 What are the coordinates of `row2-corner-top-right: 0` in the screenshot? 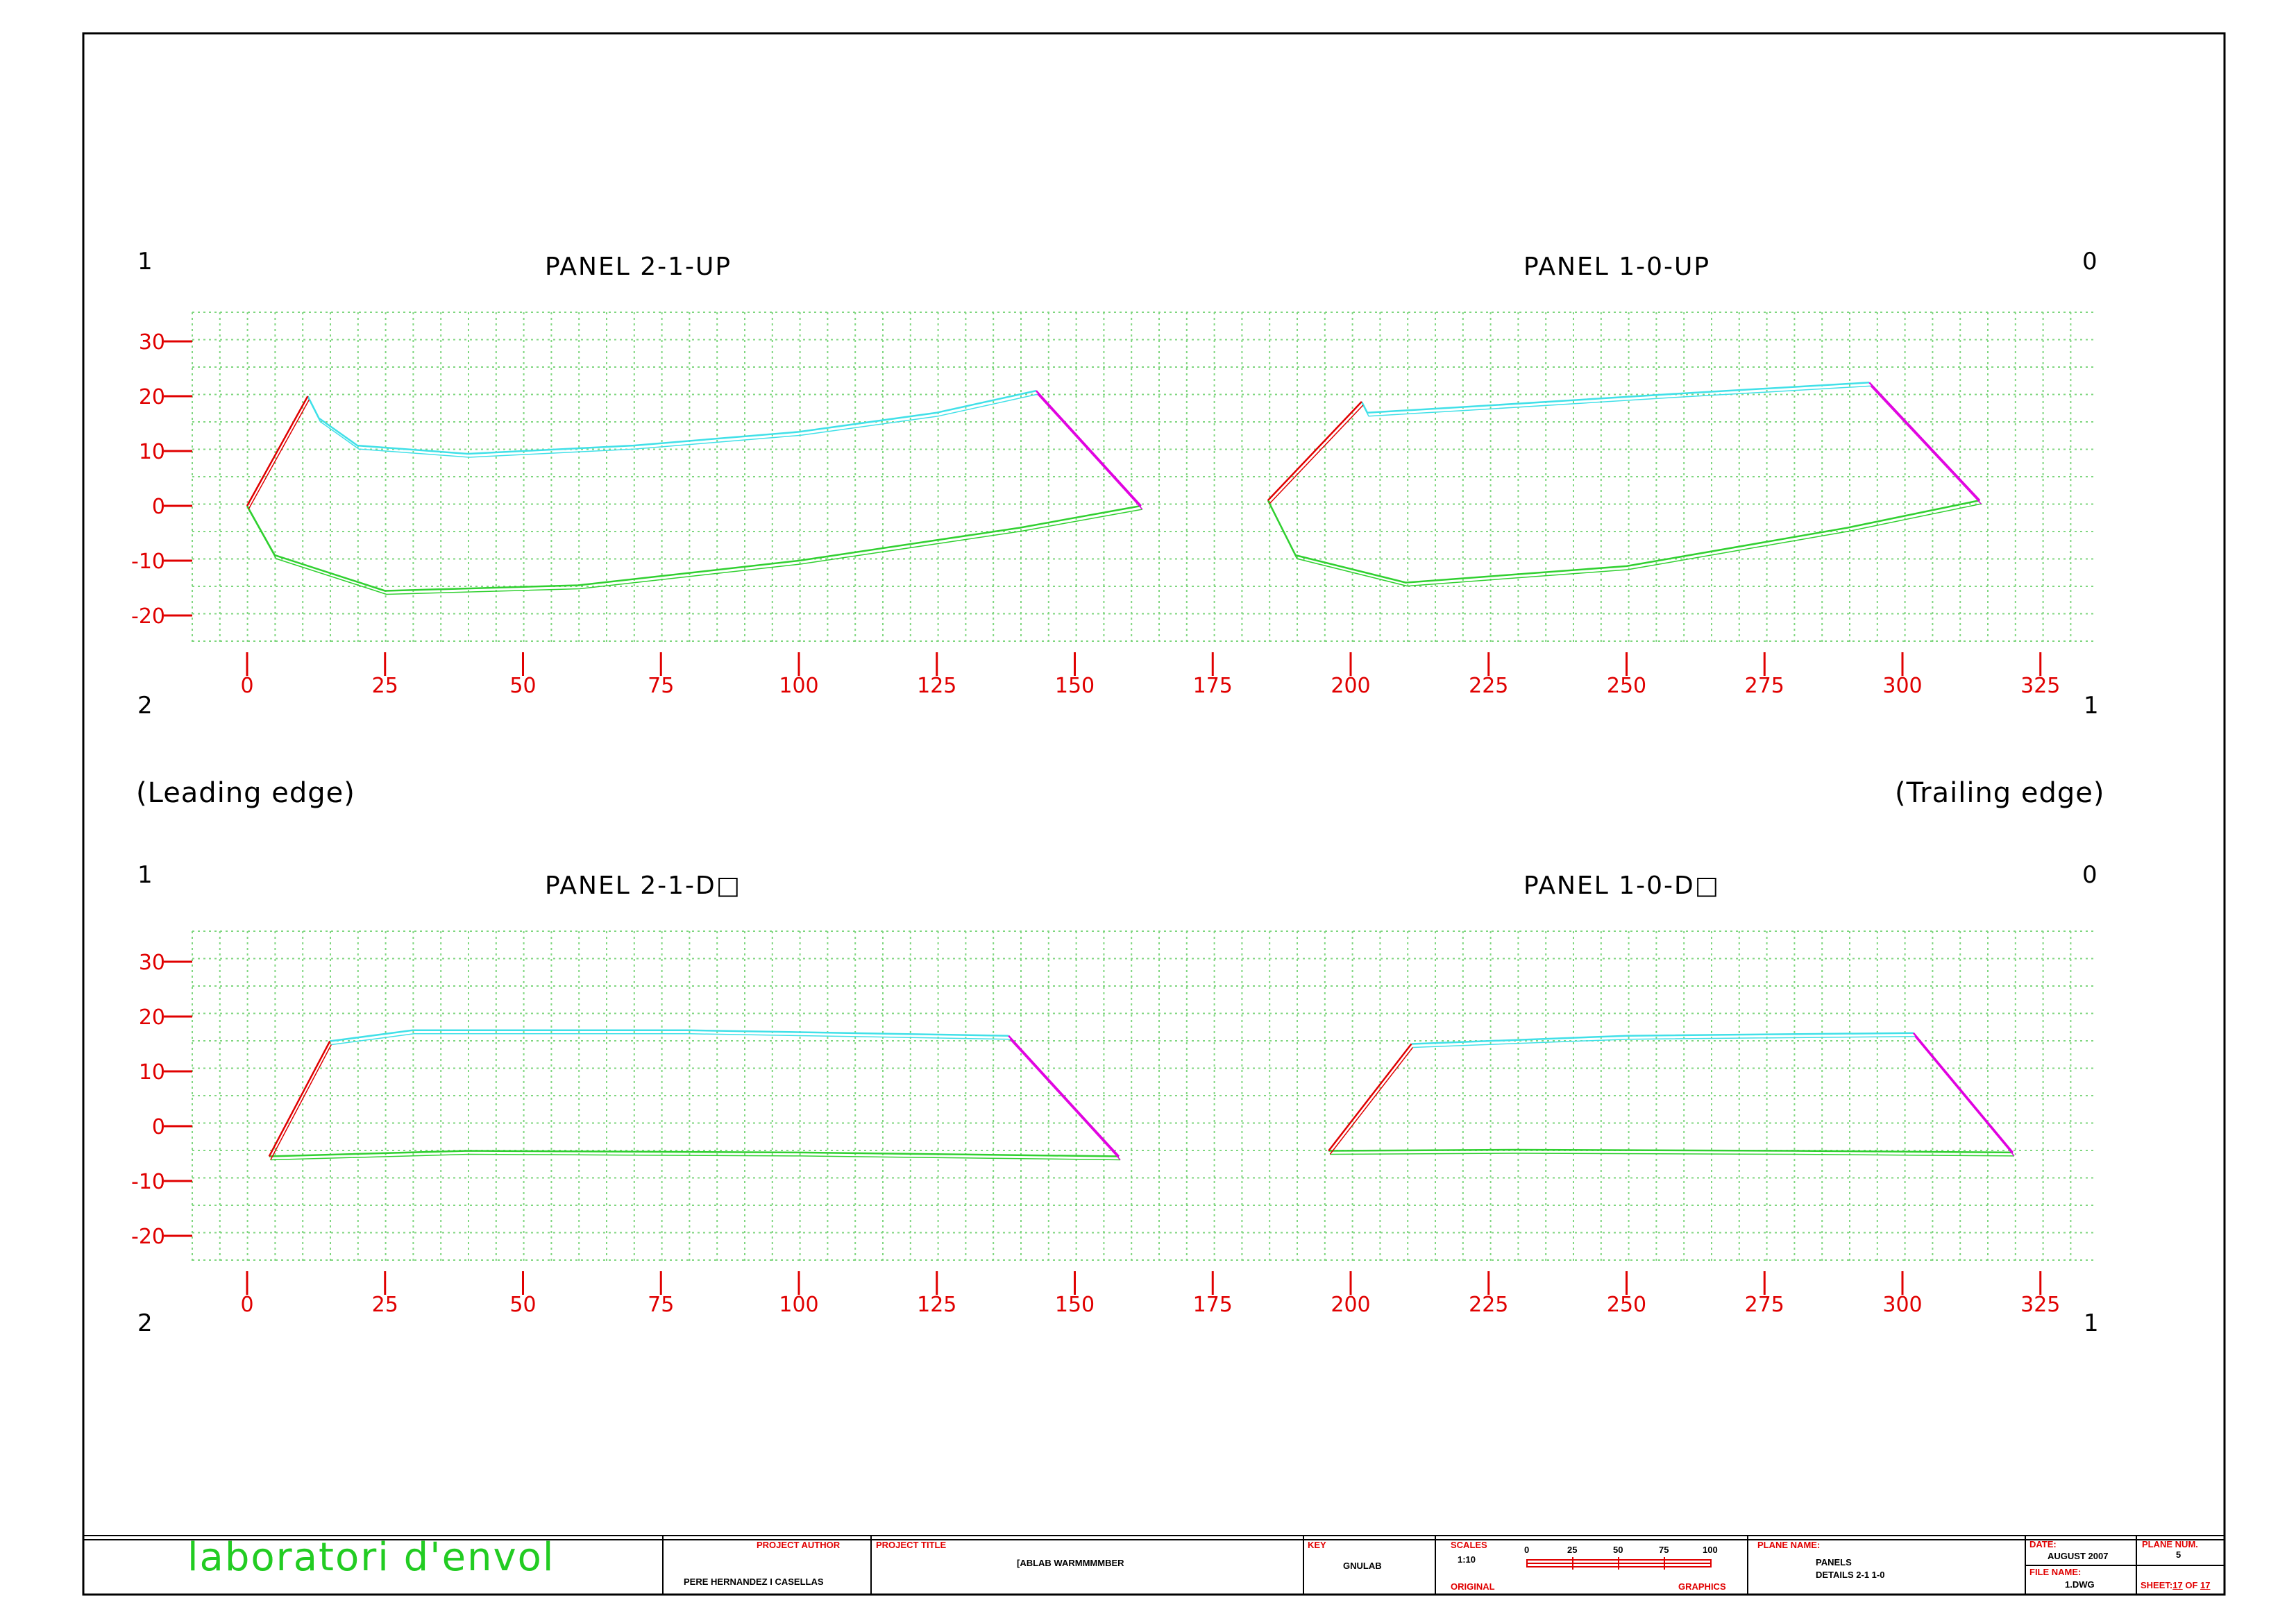 It's located at (2090, 875).